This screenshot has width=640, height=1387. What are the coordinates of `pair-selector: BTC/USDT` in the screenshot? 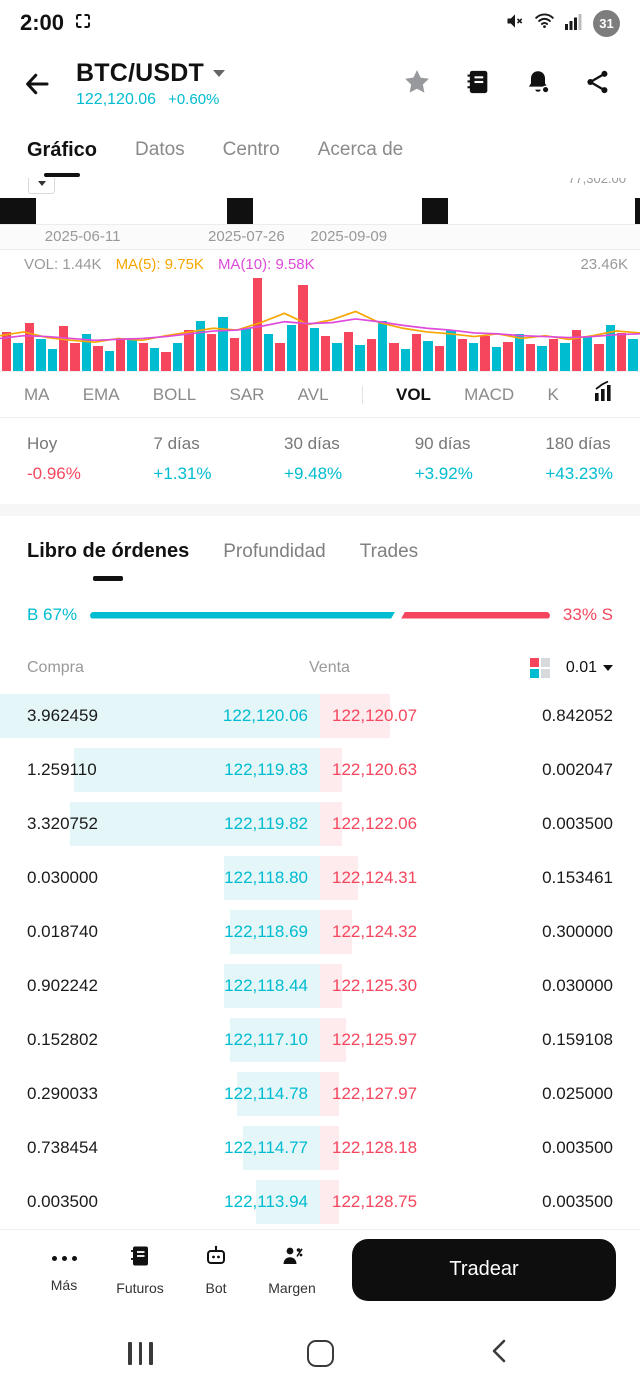 It's located at (150, 73).